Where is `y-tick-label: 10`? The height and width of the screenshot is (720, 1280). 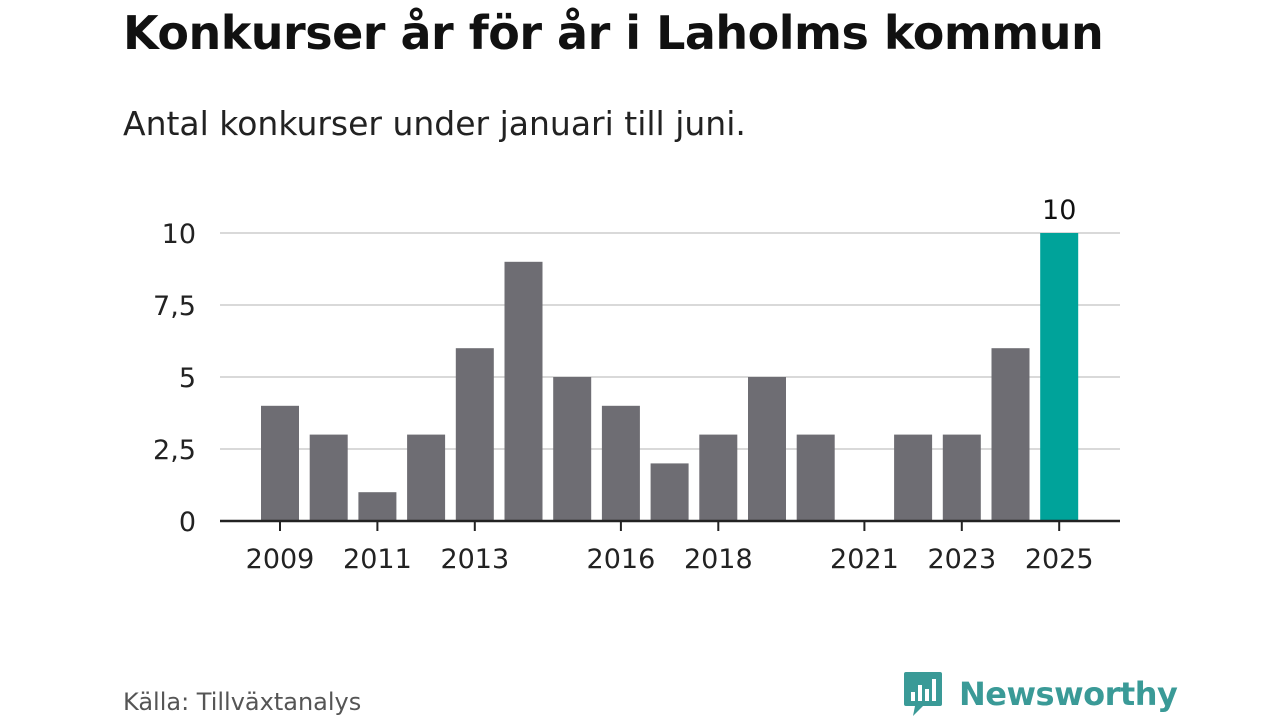 y-tick-label: 10 is located at coordinates (179, 234).